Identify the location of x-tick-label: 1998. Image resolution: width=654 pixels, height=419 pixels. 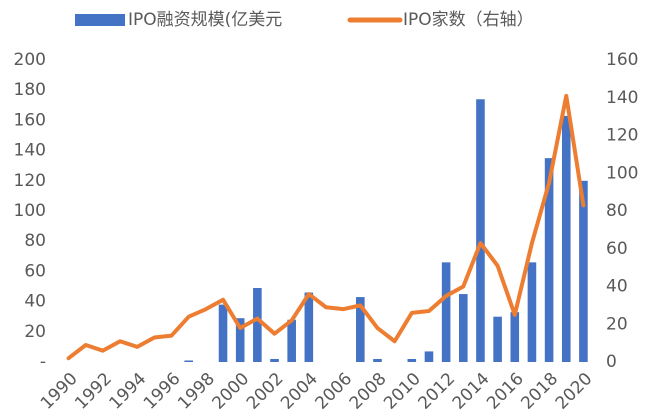
(196, 391).